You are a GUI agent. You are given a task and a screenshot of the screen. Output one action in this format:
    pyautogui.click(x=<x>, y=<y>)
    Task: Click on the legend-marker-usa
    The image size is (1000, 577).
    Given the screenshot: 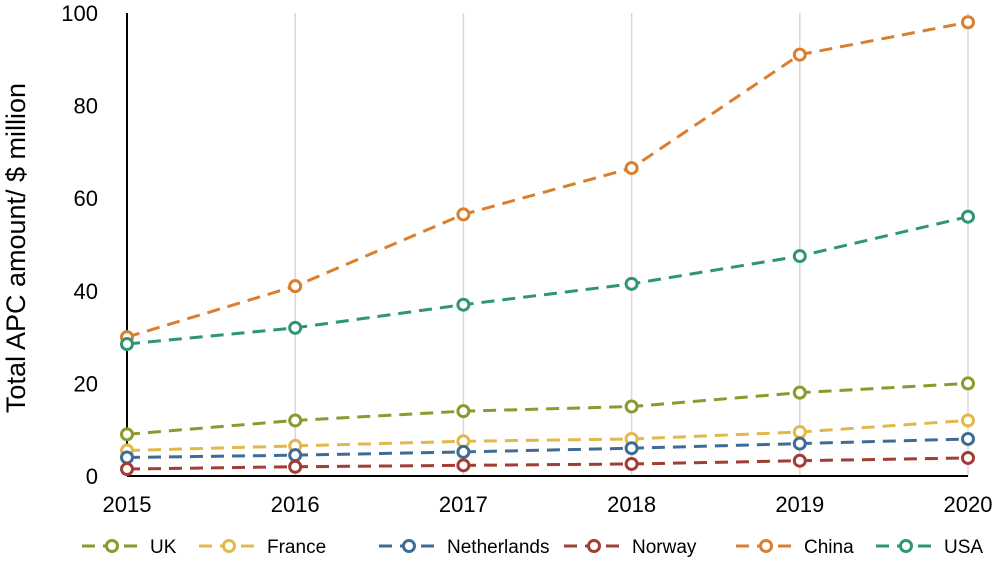 What is the action you would take?
    pyautogui.click(x=906, y=546)
    